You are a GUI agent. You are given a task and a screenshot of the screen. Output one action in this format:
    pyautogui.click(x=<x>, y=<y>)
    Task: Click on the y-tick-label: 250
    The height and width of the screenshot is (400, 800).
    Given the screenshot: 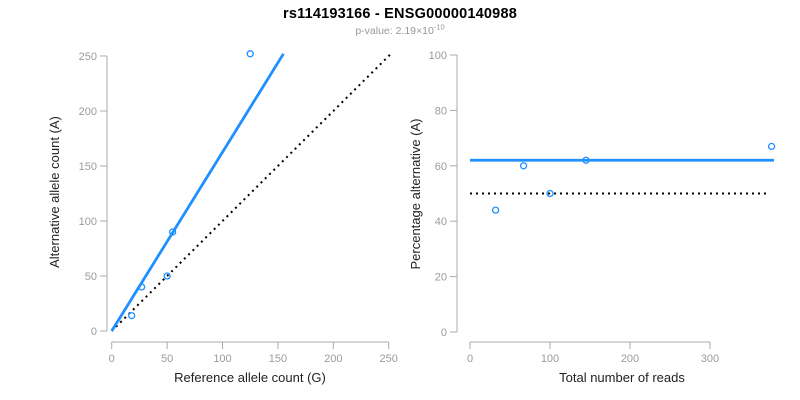 What is the action you would take?
    pyautogui.click(x=88, y=57)
    